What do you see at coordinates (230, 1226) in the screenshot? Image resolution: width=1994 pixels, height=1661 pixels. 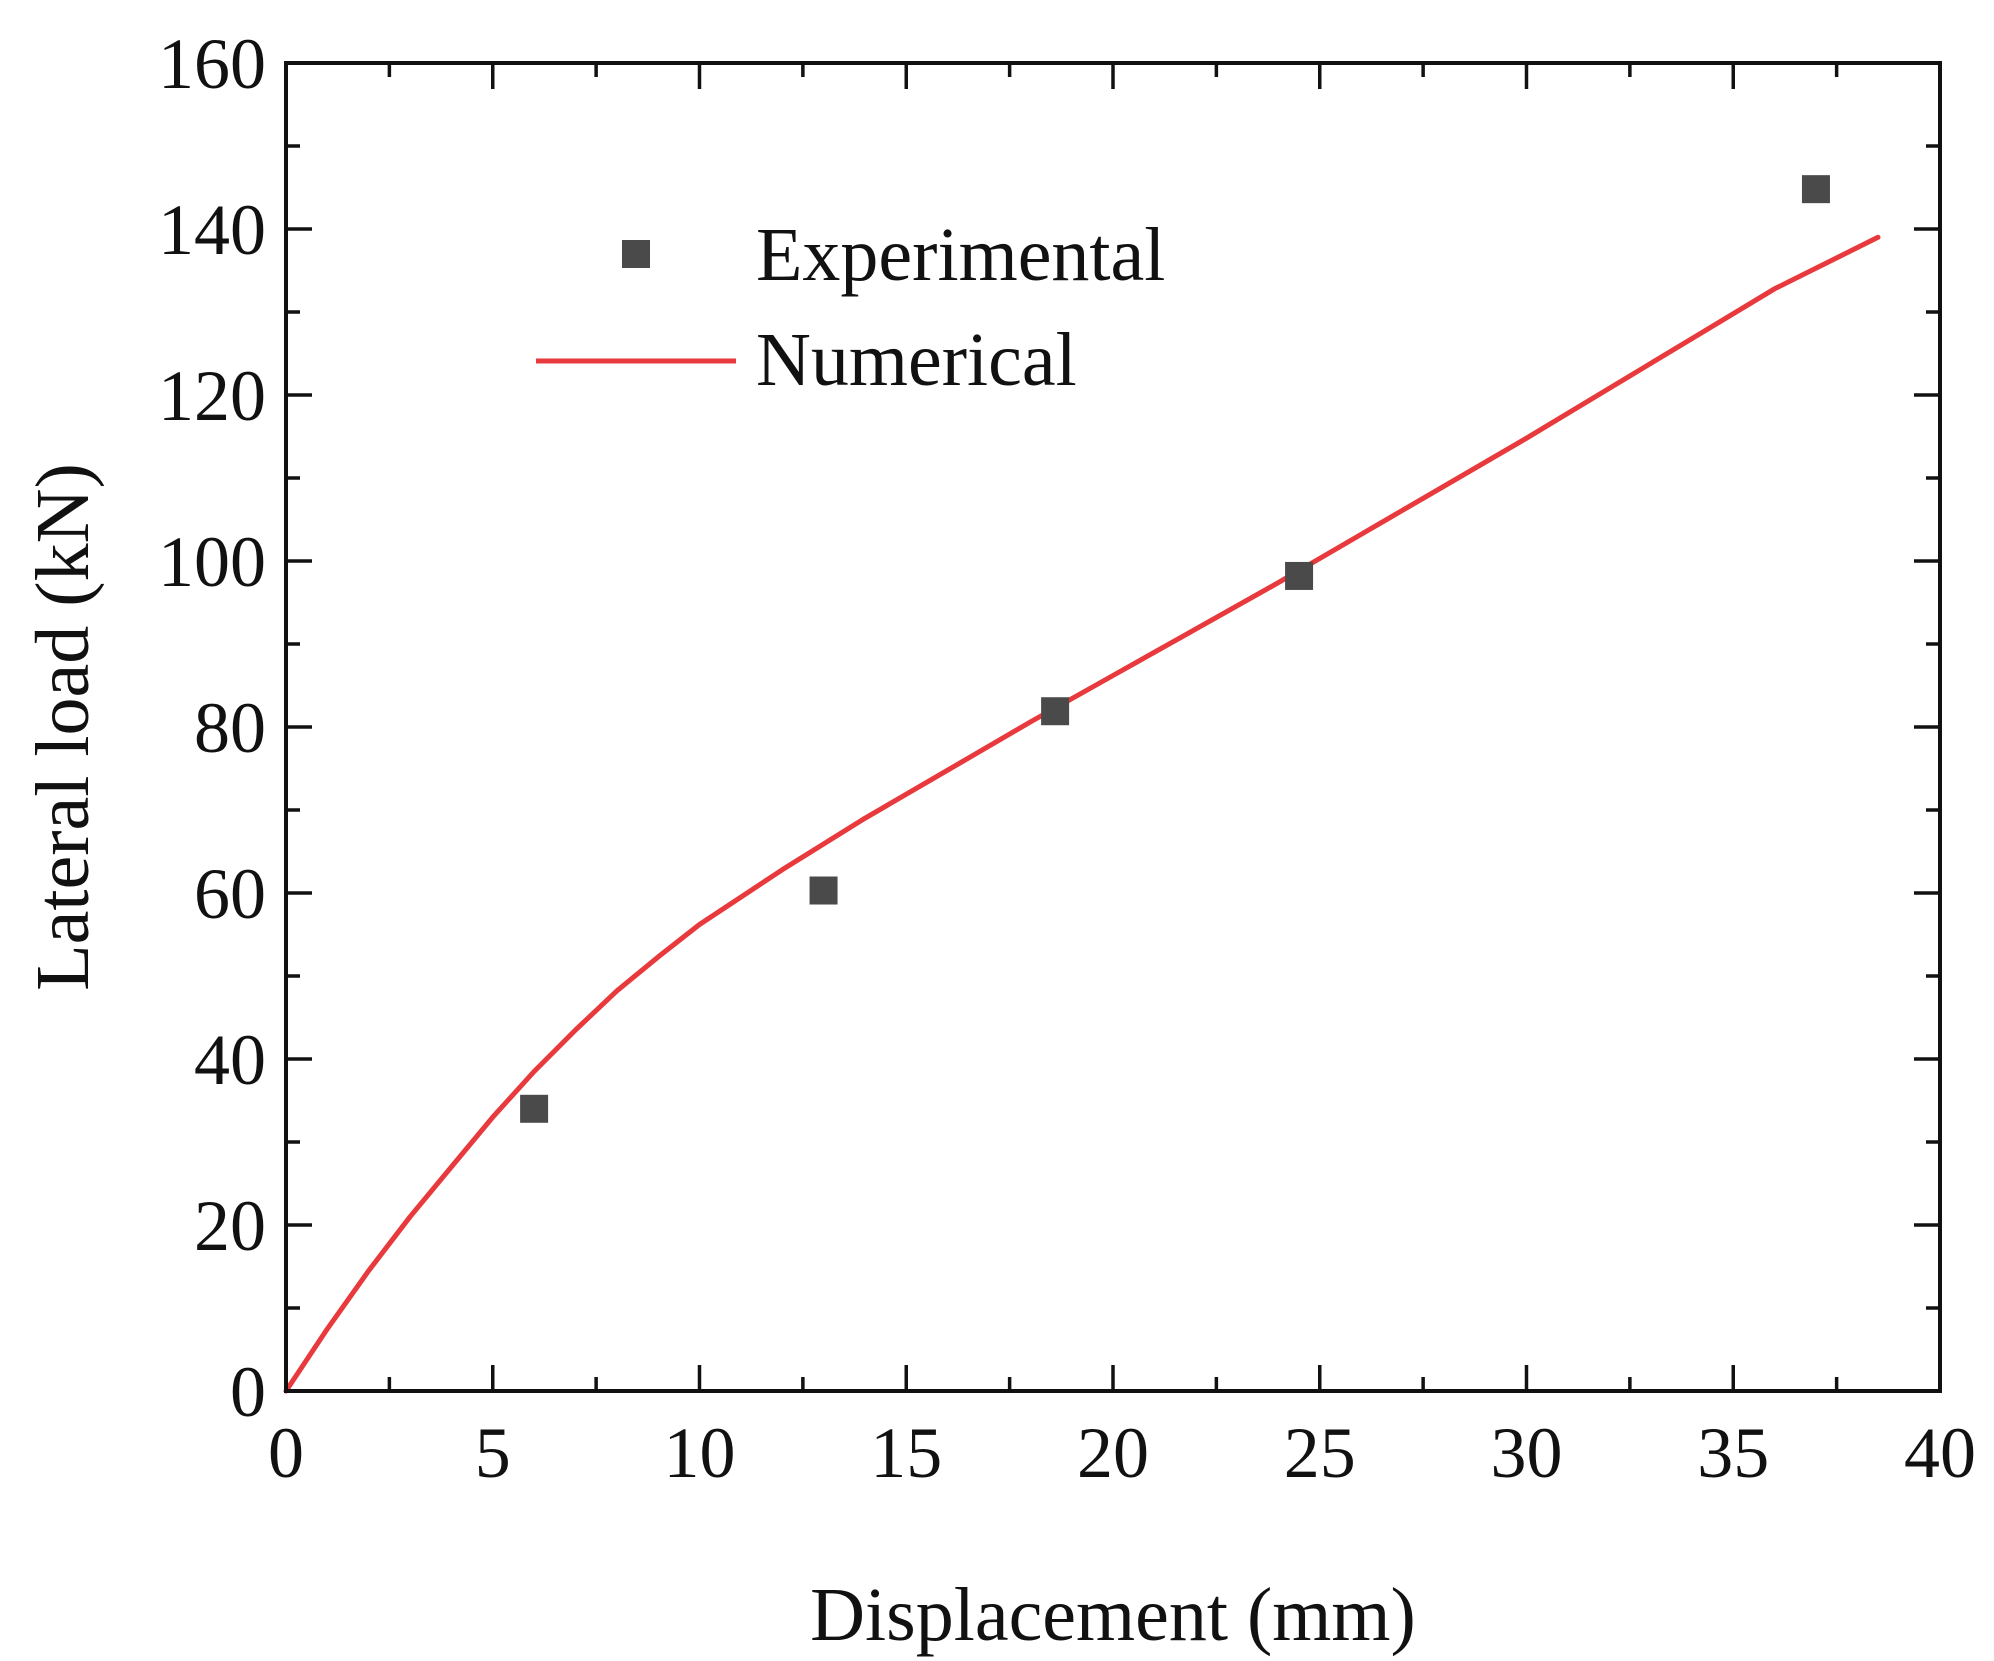 I see `y-tick-label: 20` at bounding box center [230, 1226].